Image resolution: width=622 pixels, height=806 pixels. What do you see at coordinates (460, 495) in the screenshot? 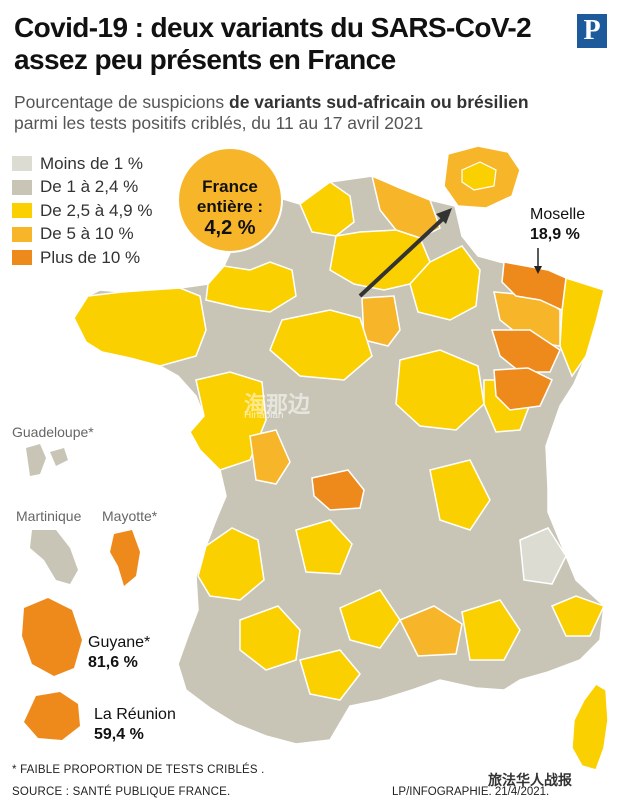
I see `region-rhone` at bounding box center [460, 495].